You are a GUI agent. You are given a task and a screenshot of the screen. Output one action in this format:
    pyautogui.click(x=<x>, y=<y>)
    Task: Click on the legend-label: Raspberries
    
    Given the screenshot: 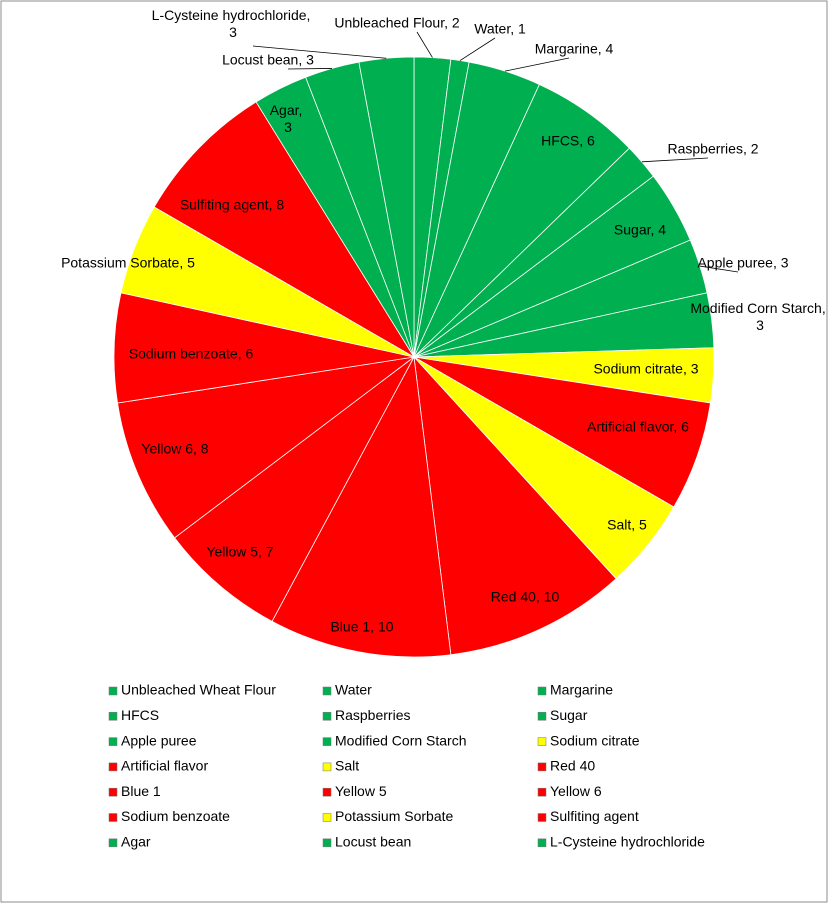 What is the action you would take?
    pyautogui.click(x=372, y=715)
    